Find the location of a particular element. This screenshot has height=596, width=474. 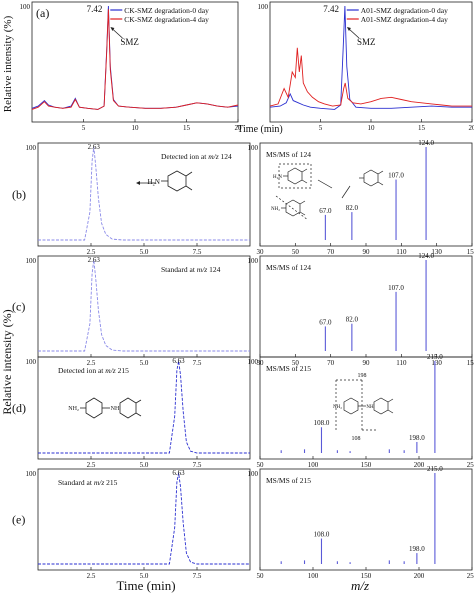

structure-d-main-amine: NH₂ is located at coordinates (73, 409).